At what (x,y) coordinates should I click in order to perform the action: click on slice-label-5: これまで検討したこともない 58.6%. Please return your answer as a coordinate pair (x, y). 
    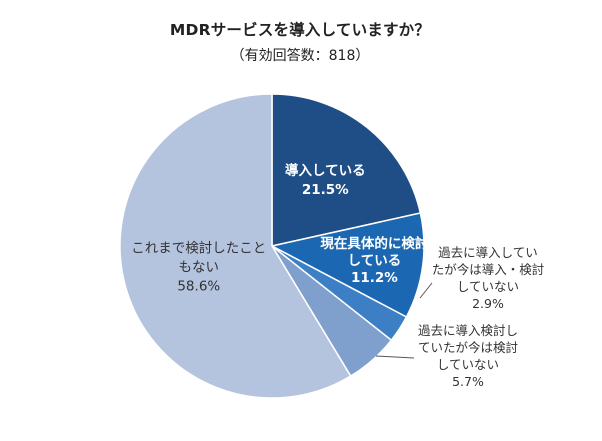
    Looking at the image, I should click on (198, 267).